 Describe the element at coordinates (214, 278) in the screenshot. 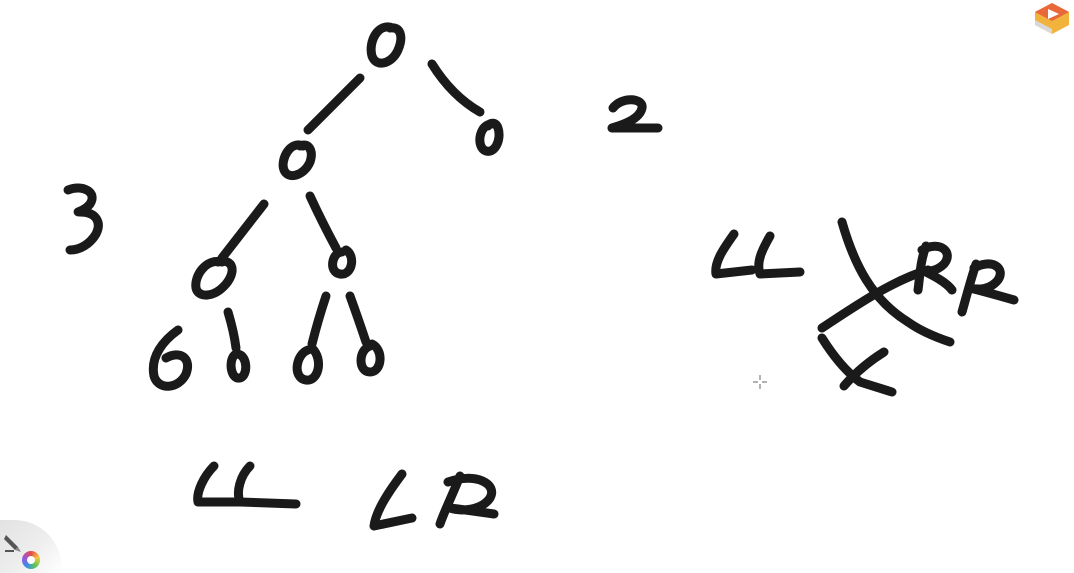

I see `tree-ll-node` at that location.